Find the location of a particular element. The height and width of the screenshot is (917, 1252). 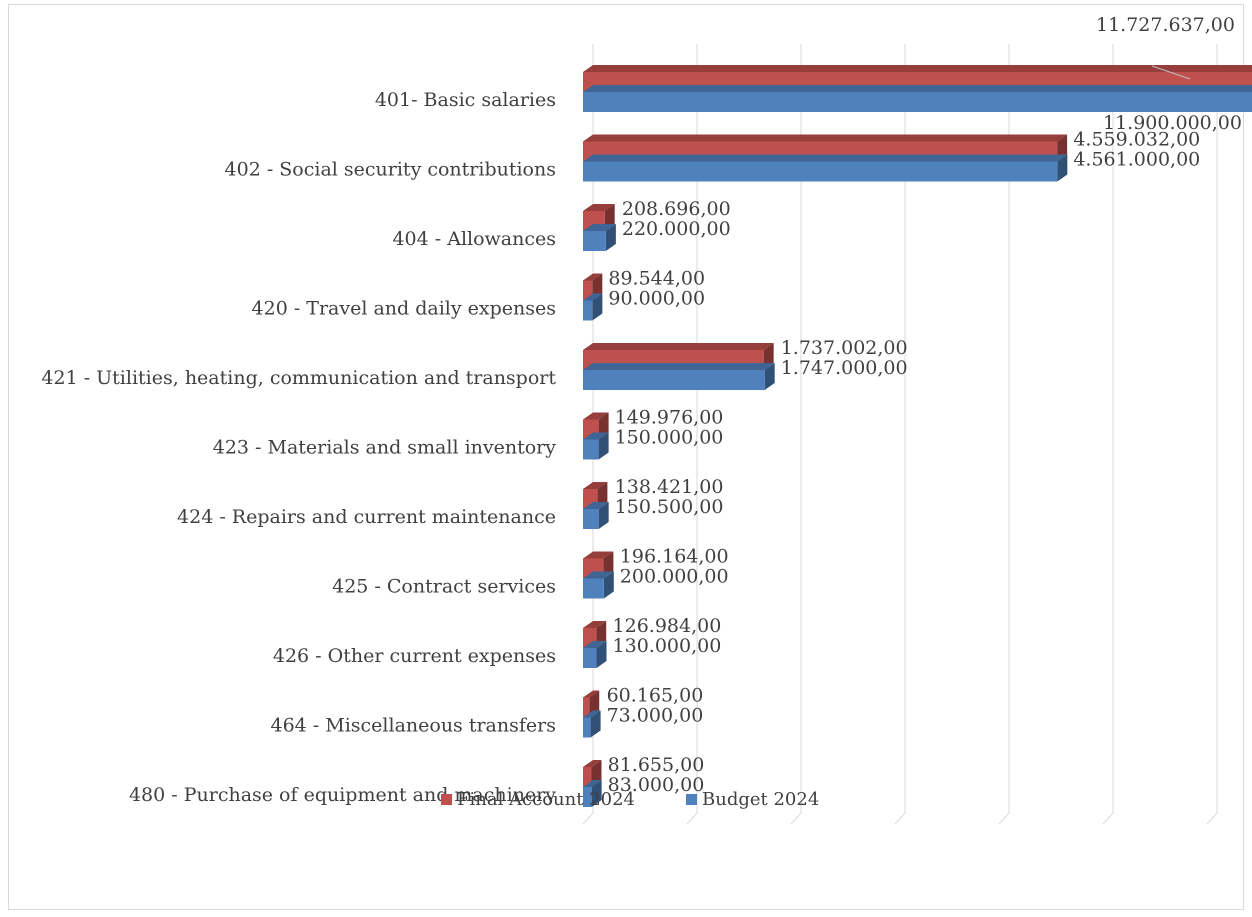

value-label-budget: 150.000,00 is located at coordinates (669, 438).